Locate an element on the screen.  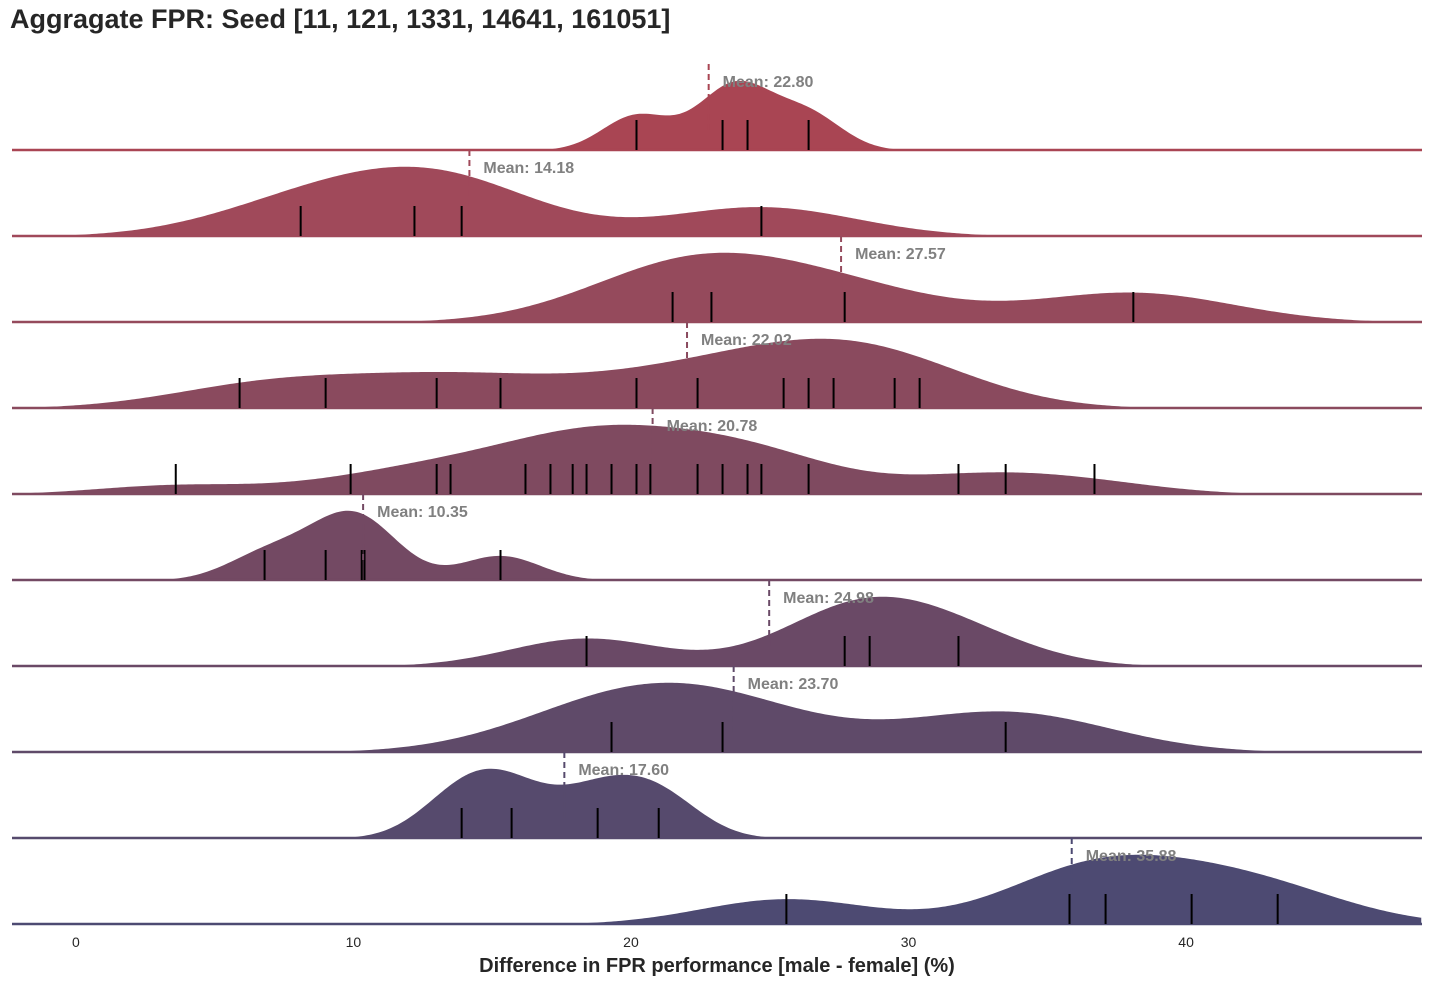
ridge-row: Mean: 27.57 is located at coordinates (717, 280).